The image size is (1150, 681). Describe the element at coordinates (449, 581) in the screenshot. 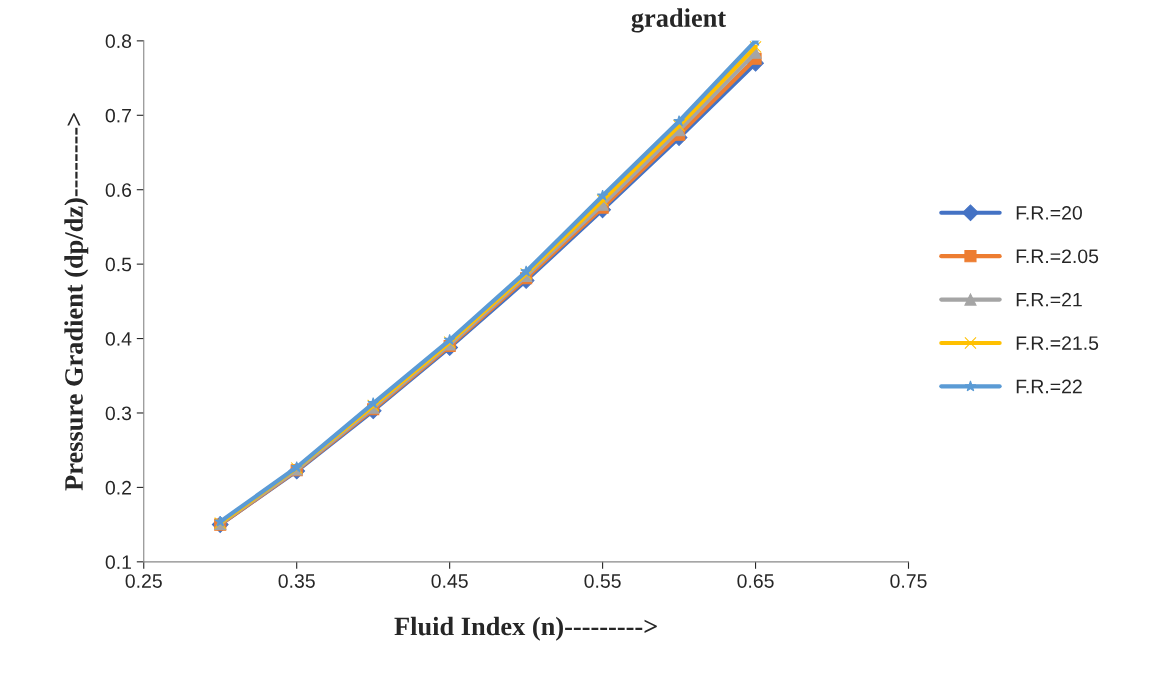

I see `x-tick-label: 0.45` at that location.